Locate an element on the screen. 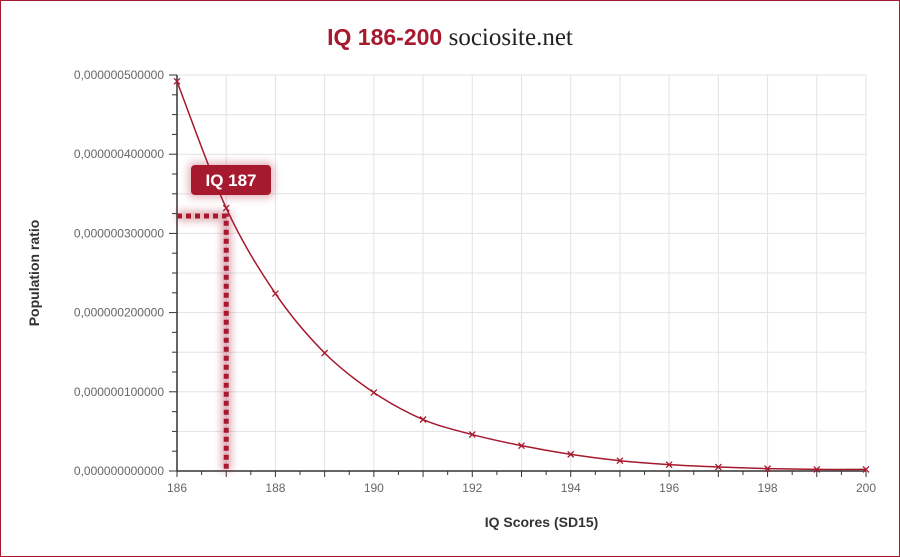 Image resolution: width=900 pixels, height=557 pixels. chart-title: IQ 186-200 sociosite.net is located at coordinates (450, 37).